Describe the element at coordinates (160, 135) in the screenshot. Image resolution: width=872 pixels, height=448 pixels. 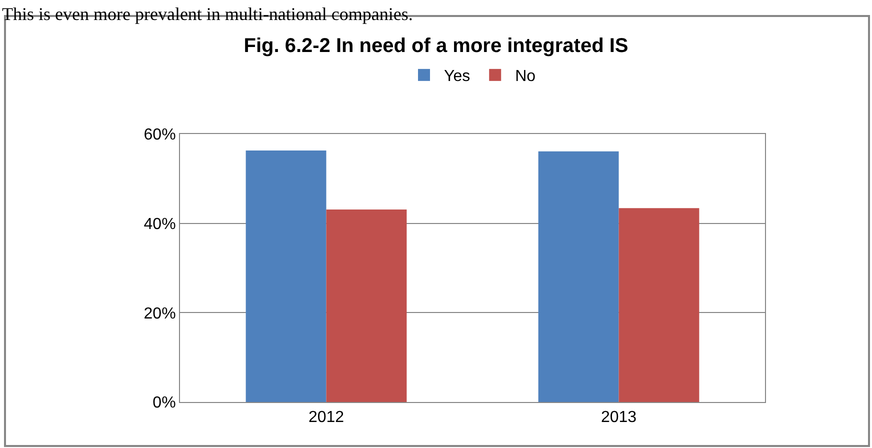
I see `y-tick-label: 60%` at that location.